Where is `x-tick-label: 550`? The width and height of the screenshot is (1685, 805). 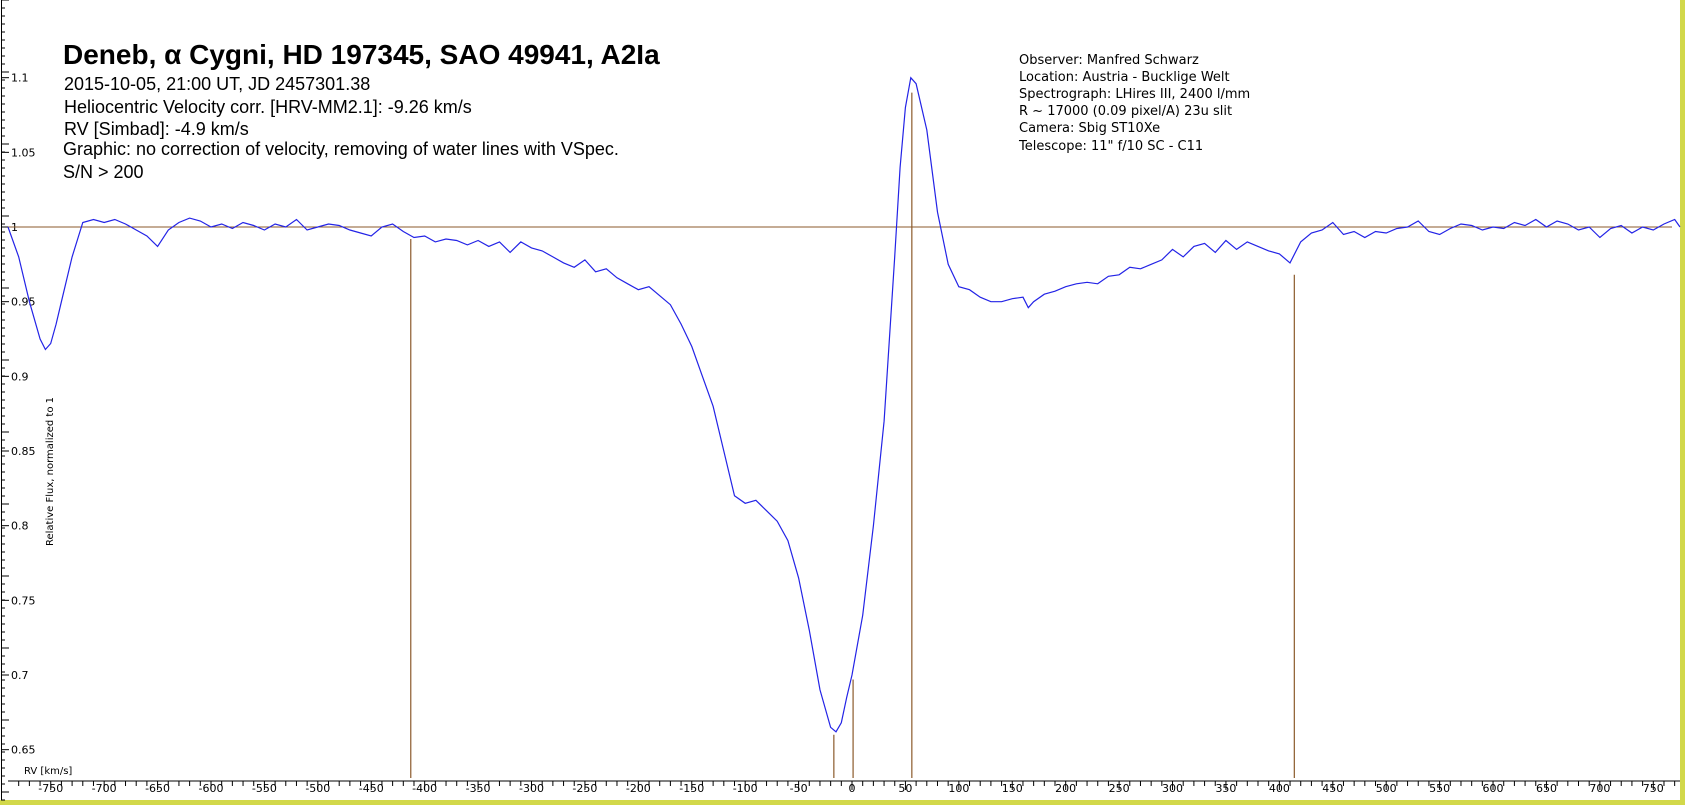
x-tick-label: 550 is located at coordinates (1439, 788).